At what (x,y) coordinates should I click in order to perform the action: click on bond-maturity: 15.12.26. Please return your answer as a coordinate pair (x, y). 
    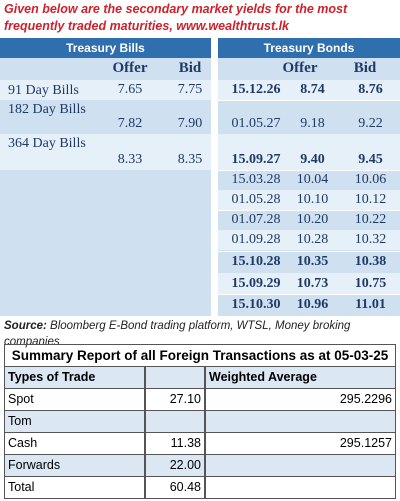
    Looking at the image, I should click on (256, 89).